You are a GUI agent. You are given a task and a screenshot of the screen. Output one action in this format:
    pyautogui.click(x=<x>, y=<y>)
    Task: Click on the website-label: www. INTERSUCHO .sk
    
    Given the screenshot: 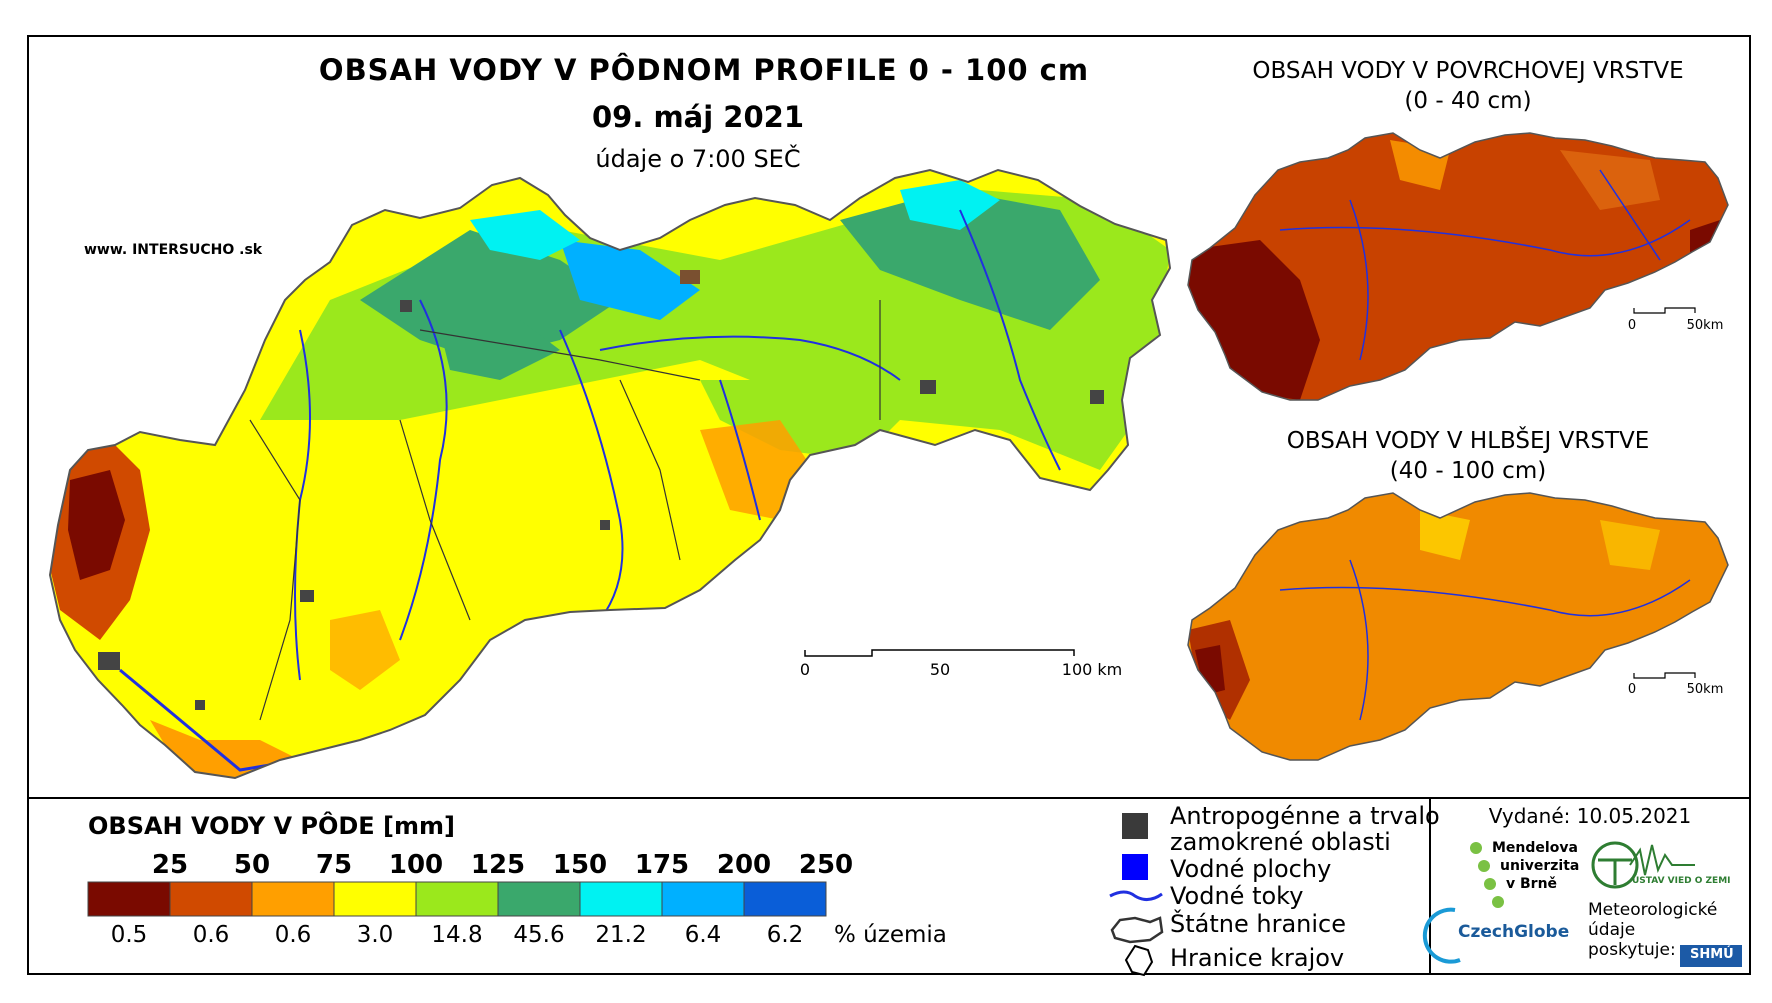 What is the action you would take?
    pyautogui.click(x=173, y=250)
    